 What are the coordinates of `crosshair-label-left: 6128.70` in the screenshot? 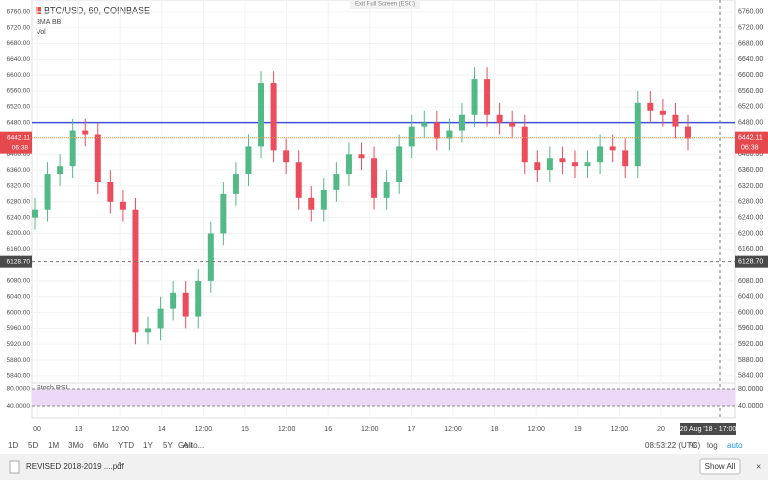 It's located at (19, 261).